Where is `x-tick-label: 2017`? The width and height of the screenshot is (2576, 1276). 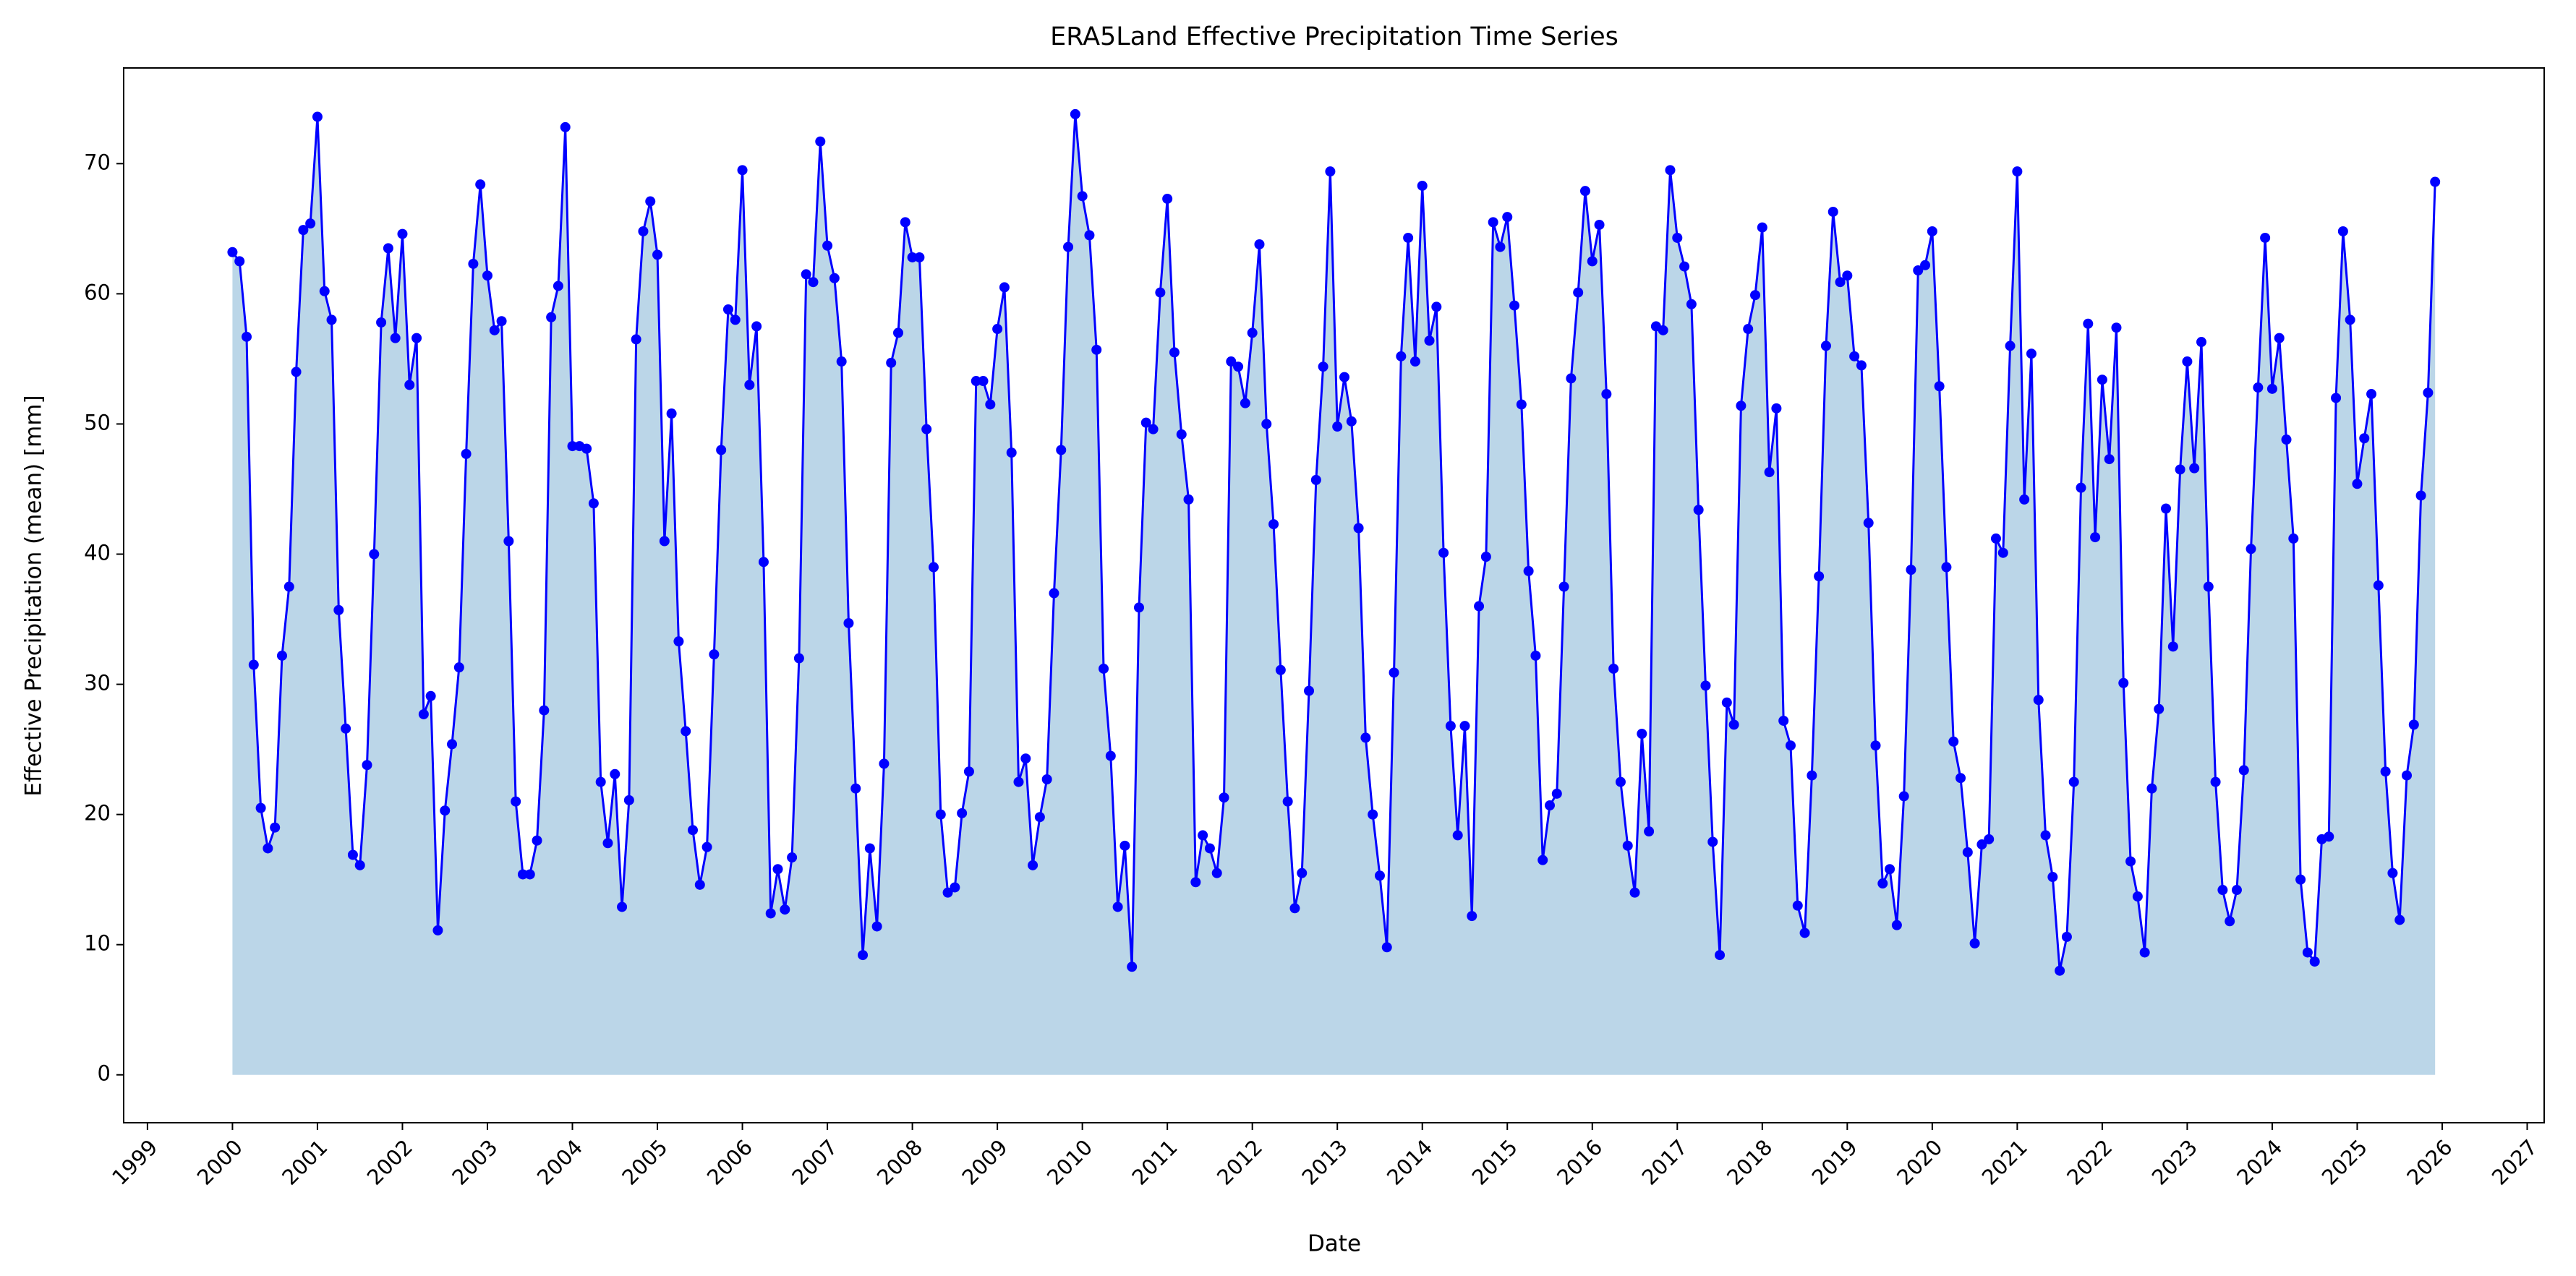 x-tick-label: 2017 is located at coordinates (1665, 1162).